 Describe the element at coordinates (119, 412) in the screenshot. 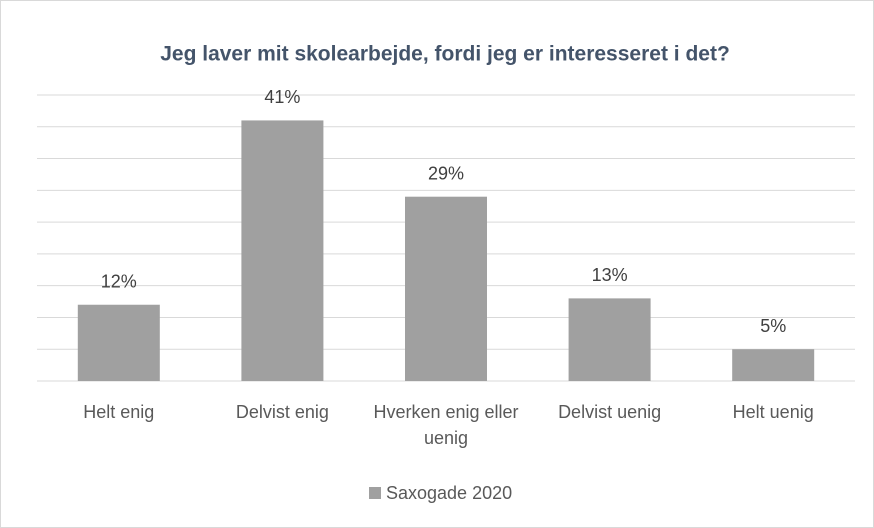

I see `x-tick-label: Helt enig` at that location.